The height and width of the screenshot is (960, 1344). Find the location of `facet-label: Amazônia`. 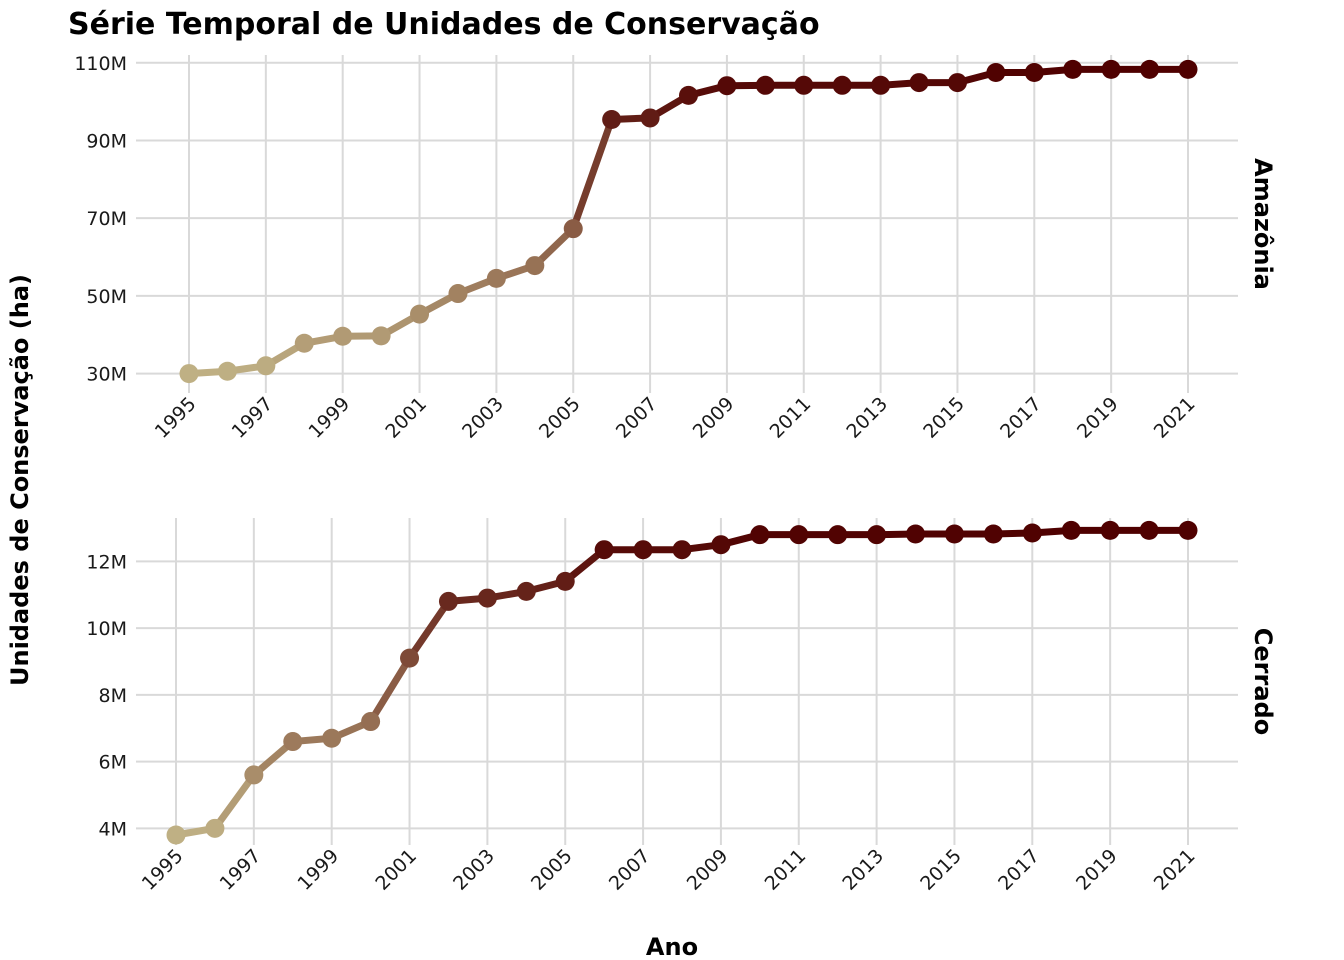

facet-label: Amazônia is located at coordinates (1263, 224).